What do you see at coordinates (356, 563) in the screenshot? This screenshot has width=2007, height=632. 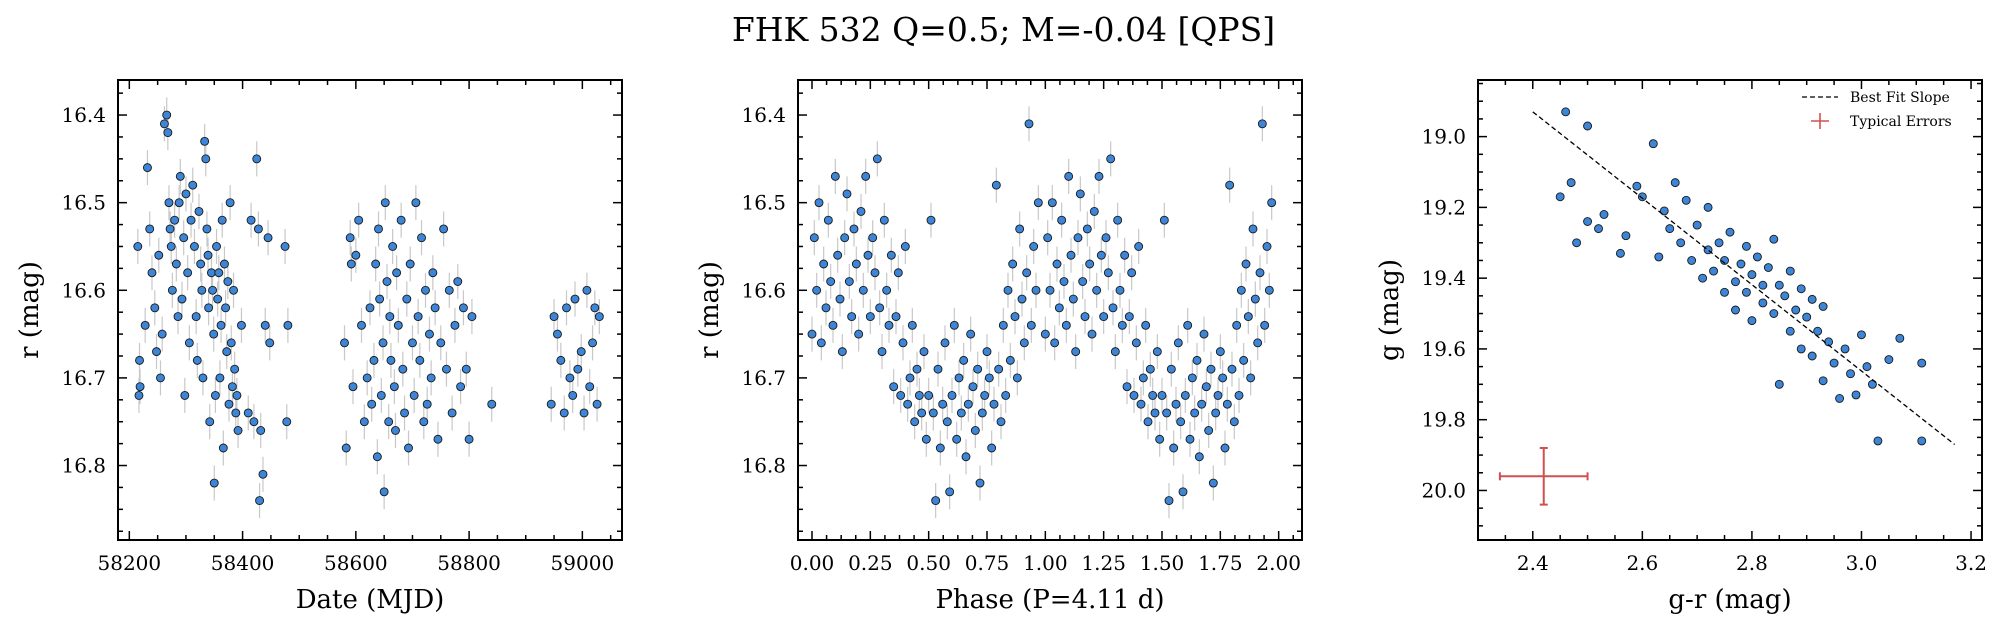 I see `x-tick-label: 58600` at bounding box center [356, 563].